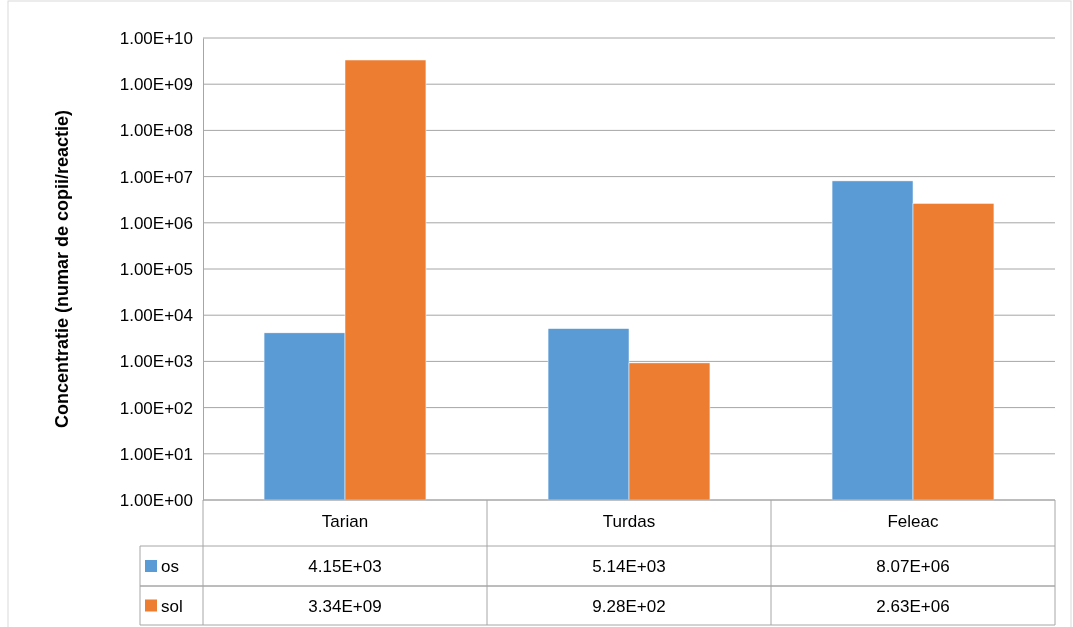 This screenshot has width=1073, height=627. Describe the element at coordinates (156, 269) in the screenshot. I see `y-tick-label: 1.00E+05` at that location.